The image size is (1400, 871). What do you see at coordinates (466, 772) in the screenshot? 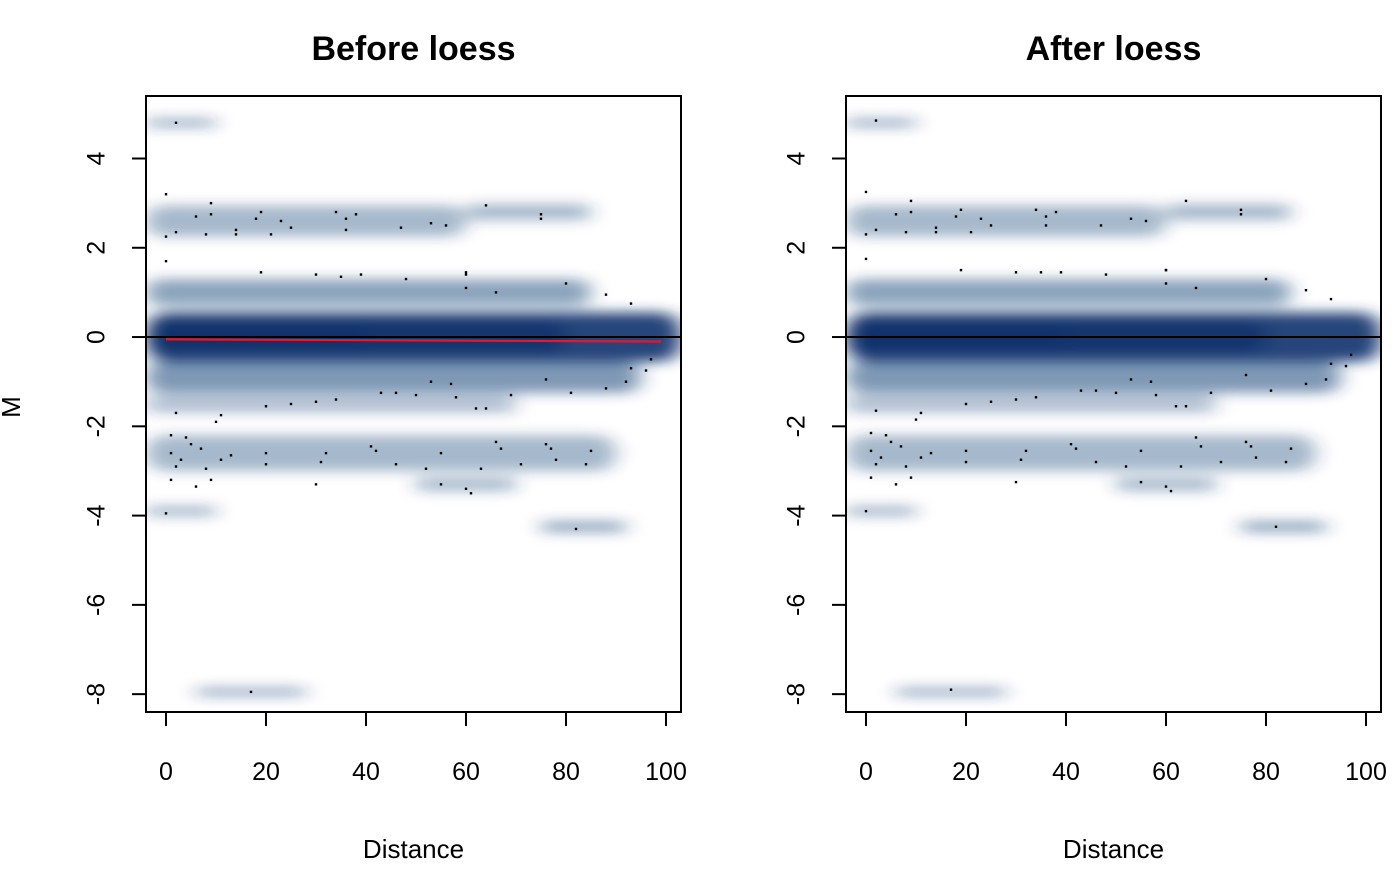
I see `x-tick-label: 60` at bounding box center [466, 772].